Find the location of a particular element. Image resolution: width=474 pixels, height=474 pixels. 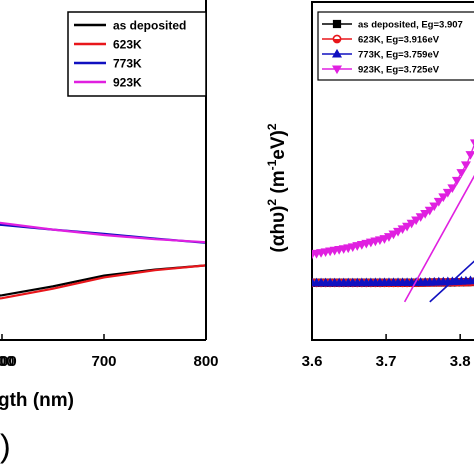

right-x-ticks: 3.6 3.7 3.8 is located at coordinates (386, 352).